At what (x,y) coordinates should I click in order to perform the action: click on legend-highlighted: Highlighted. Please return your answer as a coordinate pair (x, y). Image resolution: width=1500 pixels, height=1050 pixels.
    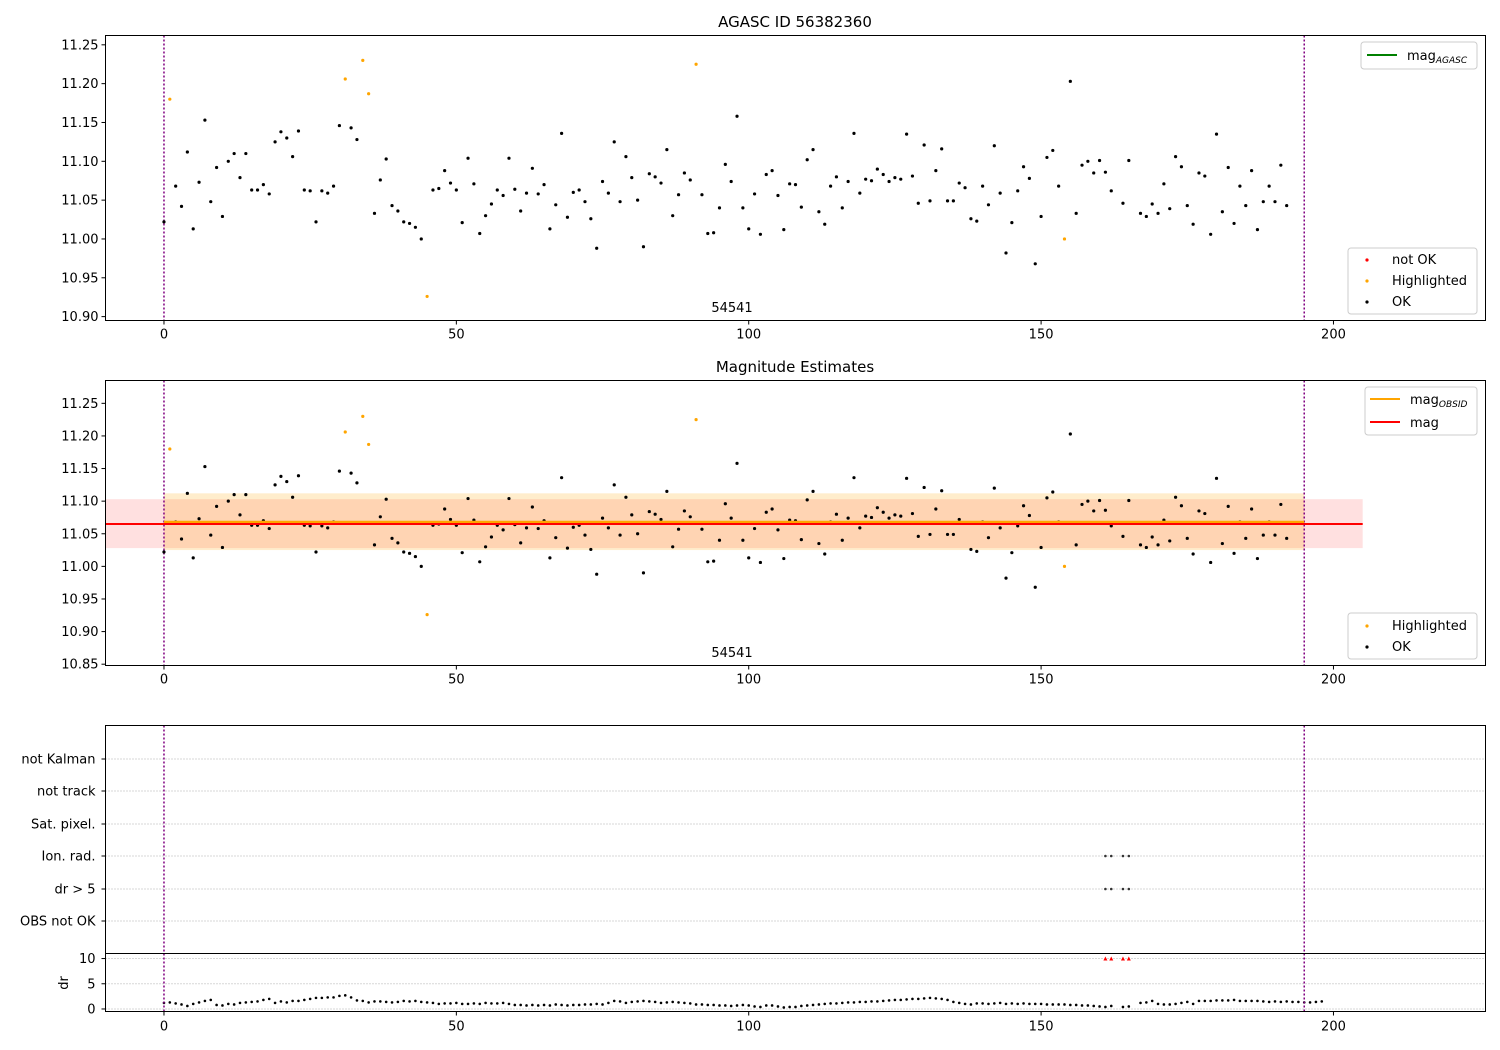
    Looking at the image, I should click on (1429, 281).